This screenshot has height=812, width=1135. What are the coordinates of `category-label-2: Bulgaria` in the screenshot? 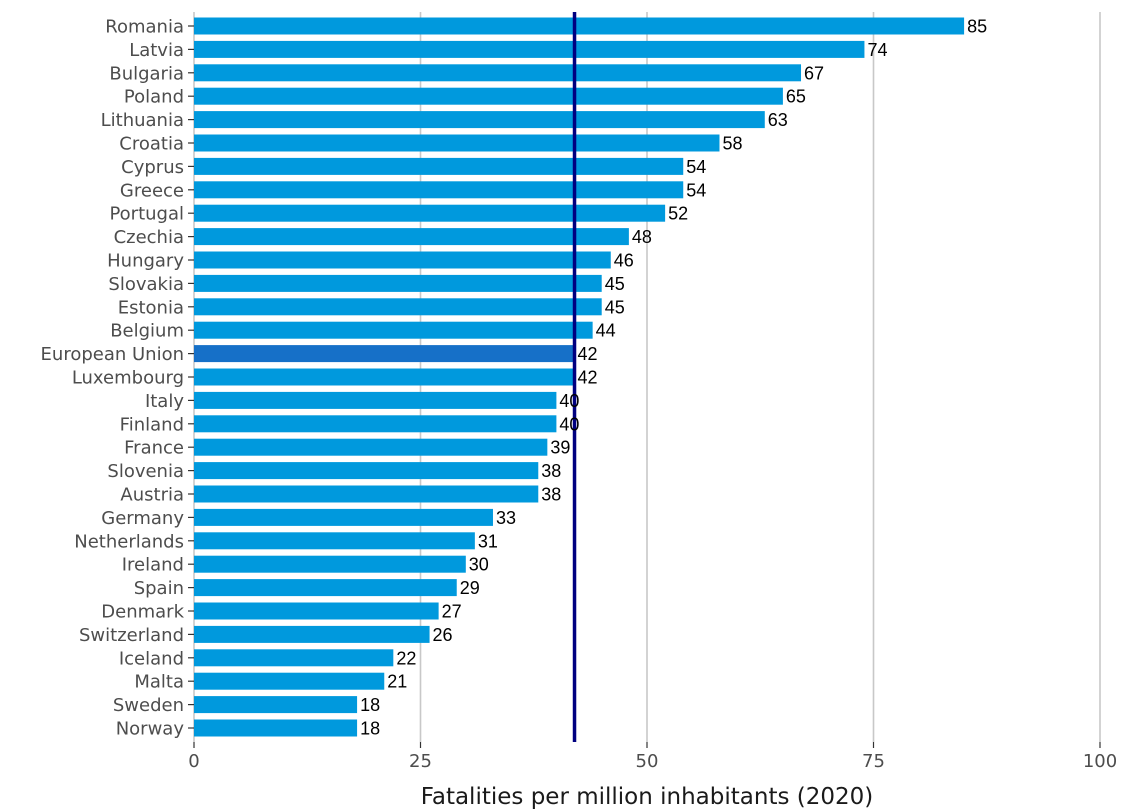 It's located at (146, 73).